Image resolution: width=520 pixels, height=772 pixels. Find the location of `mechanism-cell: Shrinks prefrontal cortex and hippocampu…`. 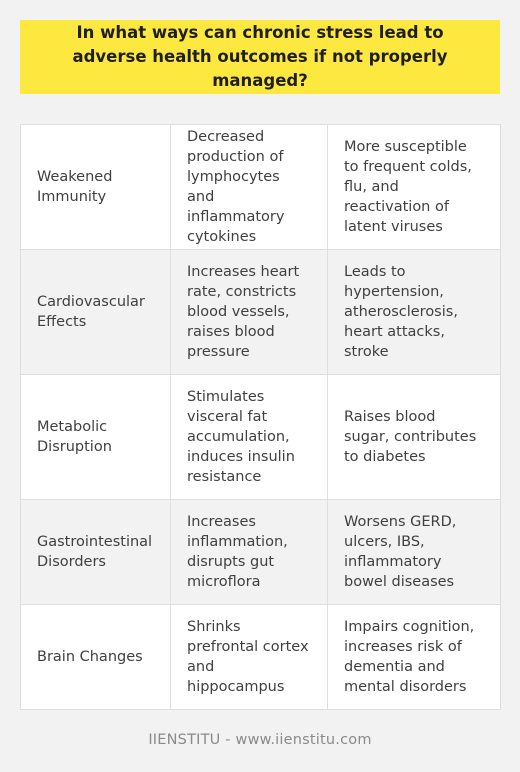

mechanism-cell: Shrinks prefrontal cortex and hippocampu… is located at coordinates (249, 657).